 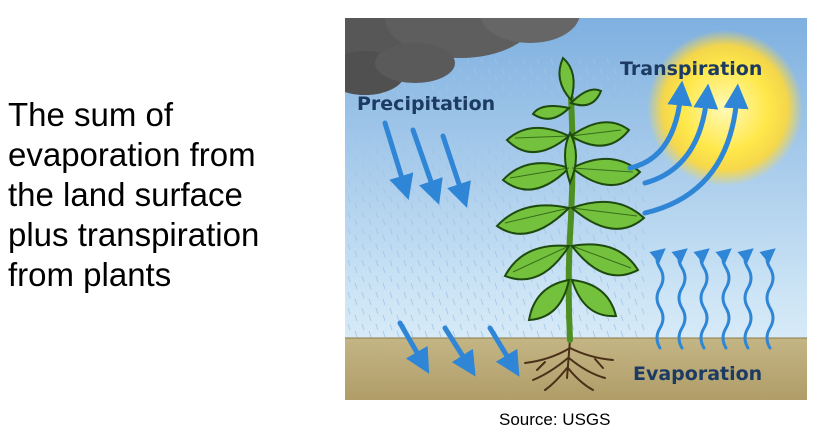 I want to click on source-credit: Source: USGS, so click(x=555, y=419).